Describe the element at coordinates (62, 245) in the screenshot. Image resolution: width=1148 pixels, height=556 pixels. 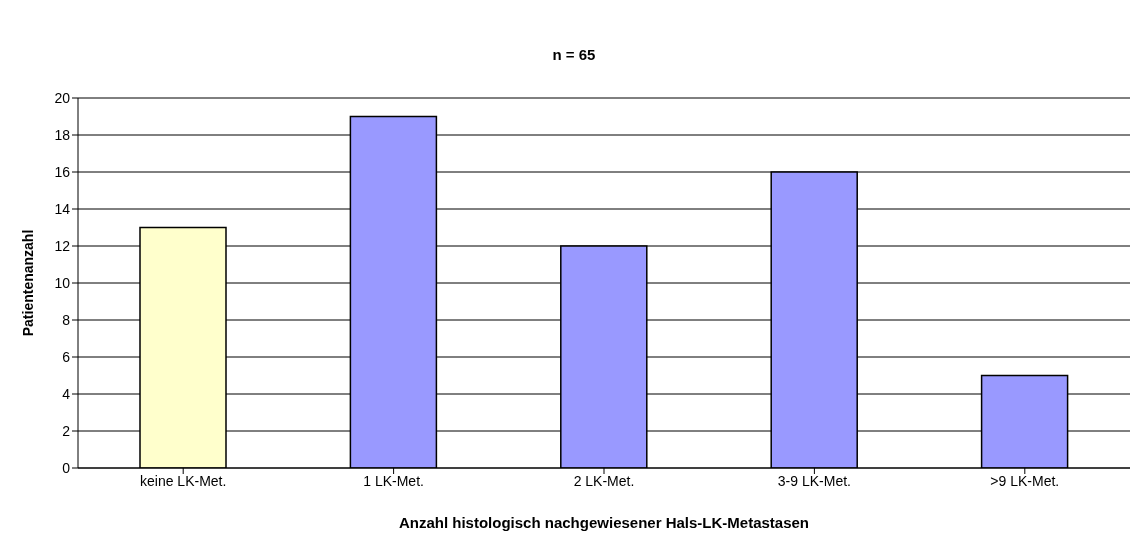
I see `y-tick-label: 12` at that location.